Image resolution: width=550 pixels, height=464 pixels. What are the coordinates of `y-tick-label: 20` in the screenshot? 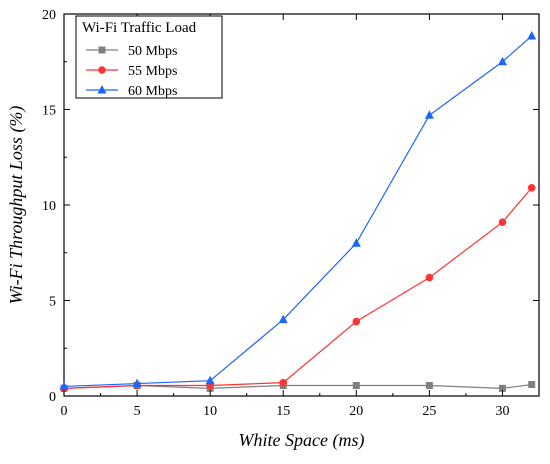 It's located at (49, 15).